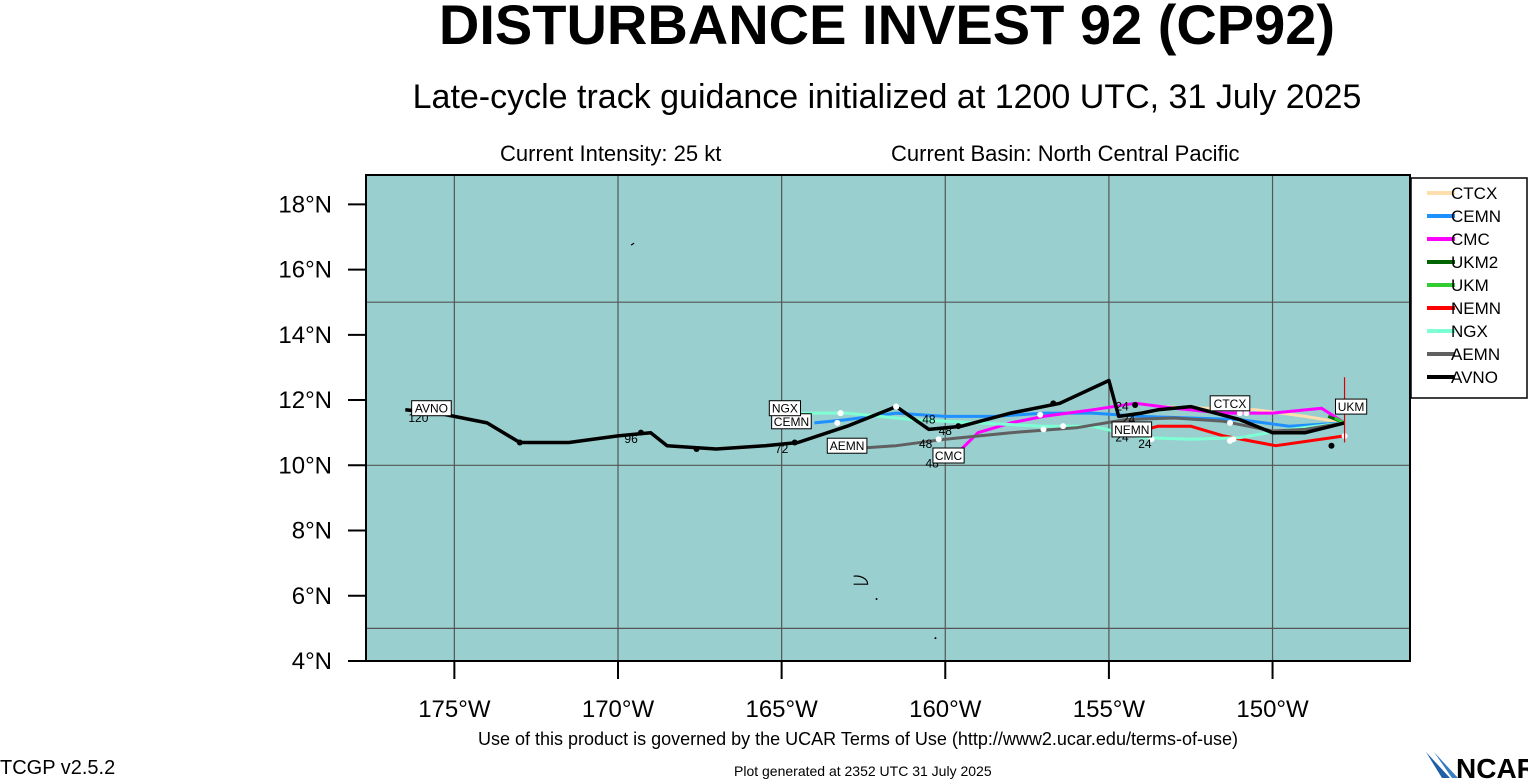  What do you see at coordinates (305, 270) in the screenshot?
I see `y-tick-label: 16°N` at bounding box center [305, 270].